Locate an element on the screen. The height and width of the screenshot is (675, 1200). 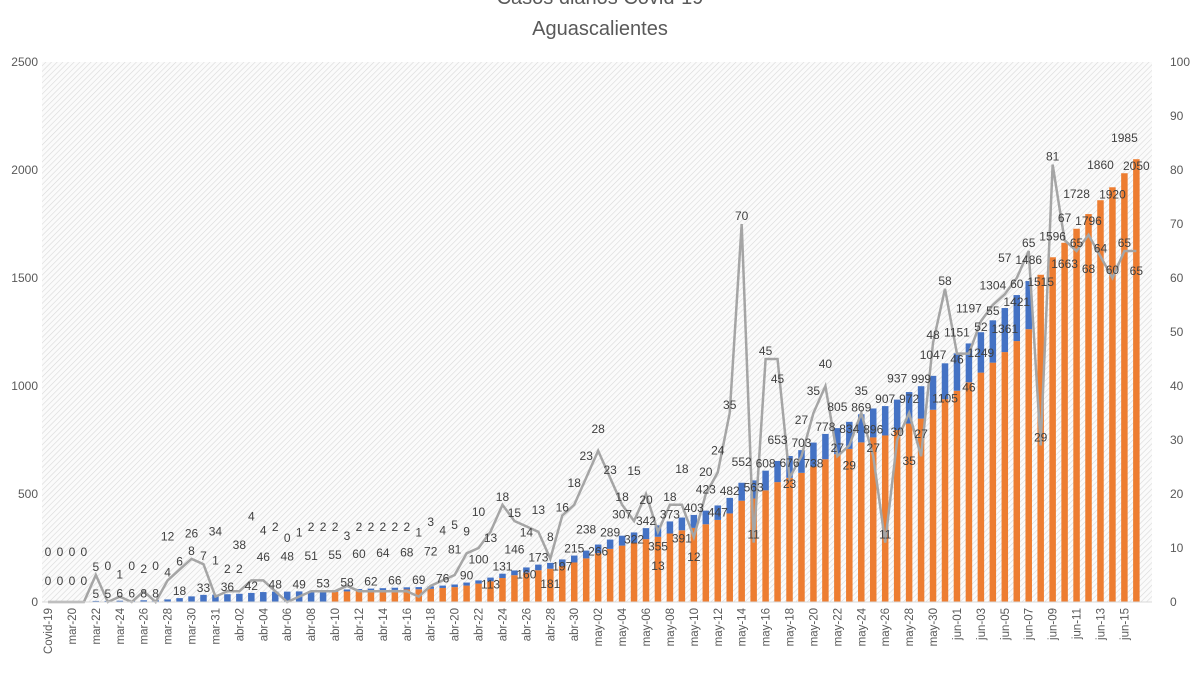
daily-label: 3 is located at coordinates (430, 522).